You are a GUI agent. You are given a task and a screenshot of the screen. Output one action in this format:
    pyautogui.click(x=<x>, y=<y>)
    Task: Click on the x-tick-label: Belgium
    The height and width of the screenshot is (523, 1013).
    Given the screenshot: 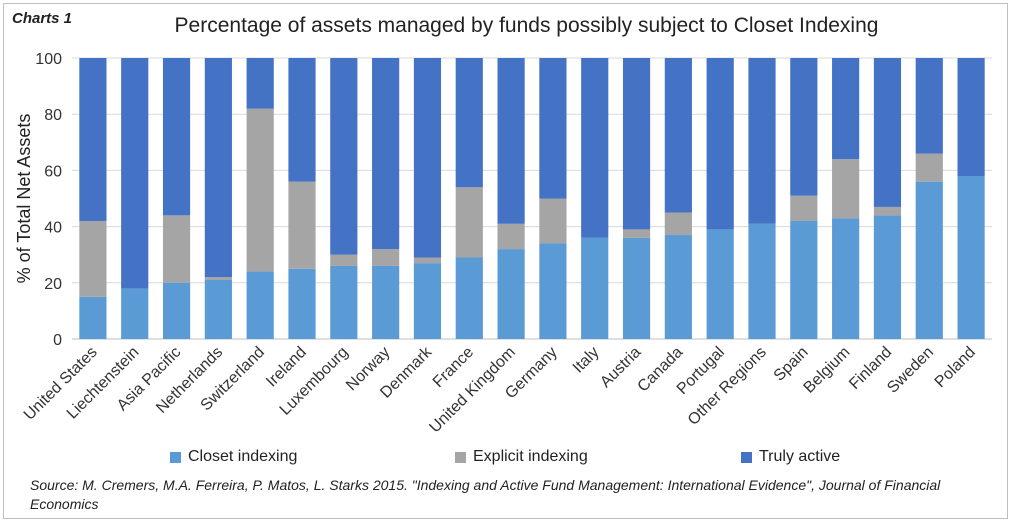 What is the action you would take?
    pyautogui.click(x=827, y=370)
    